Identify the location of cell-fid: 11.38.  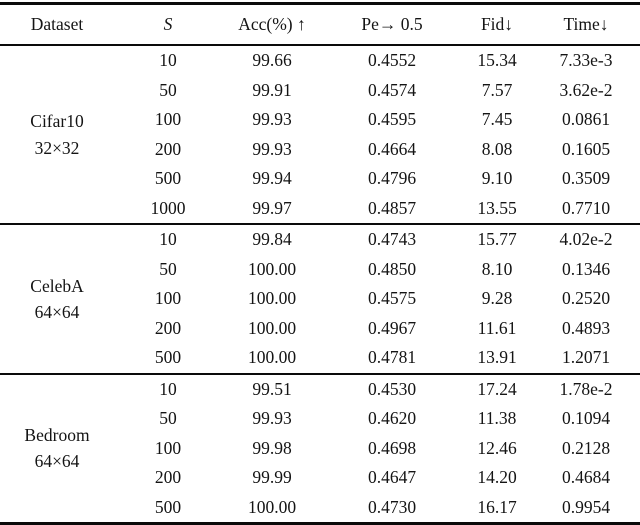
(497, 418).